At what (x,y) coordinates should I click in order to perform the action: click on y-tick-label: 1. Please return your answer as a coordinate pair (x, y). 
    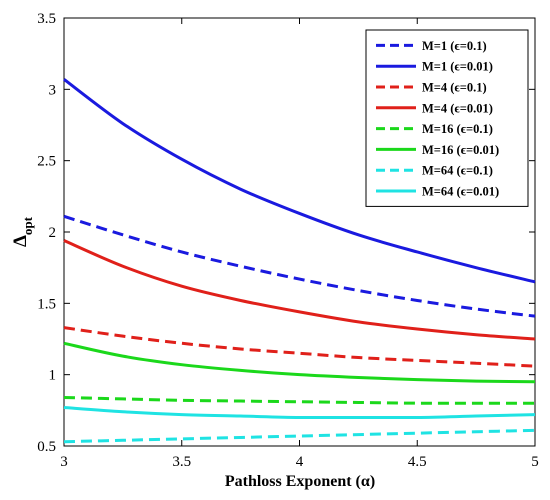
    Looking at the image, I should click on (53, 376).